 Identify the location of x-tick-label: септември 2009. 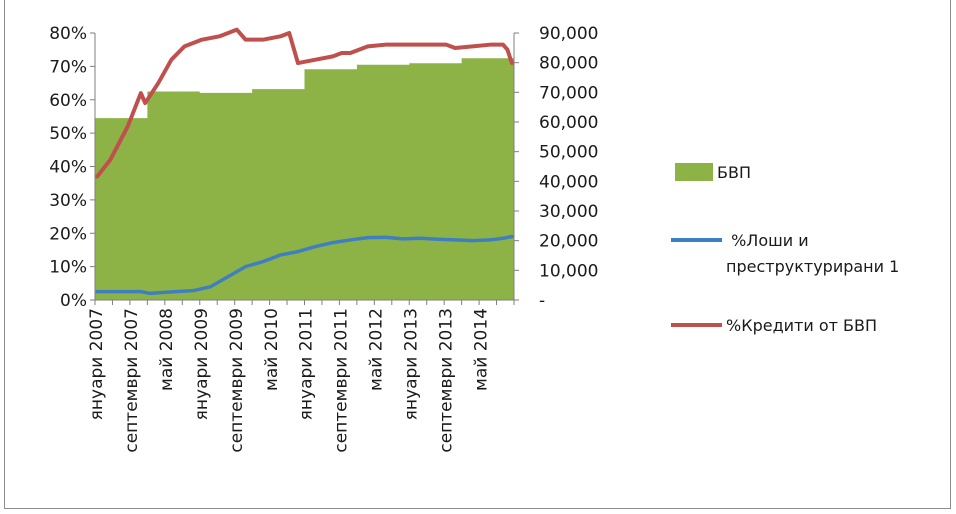
(237, 380).